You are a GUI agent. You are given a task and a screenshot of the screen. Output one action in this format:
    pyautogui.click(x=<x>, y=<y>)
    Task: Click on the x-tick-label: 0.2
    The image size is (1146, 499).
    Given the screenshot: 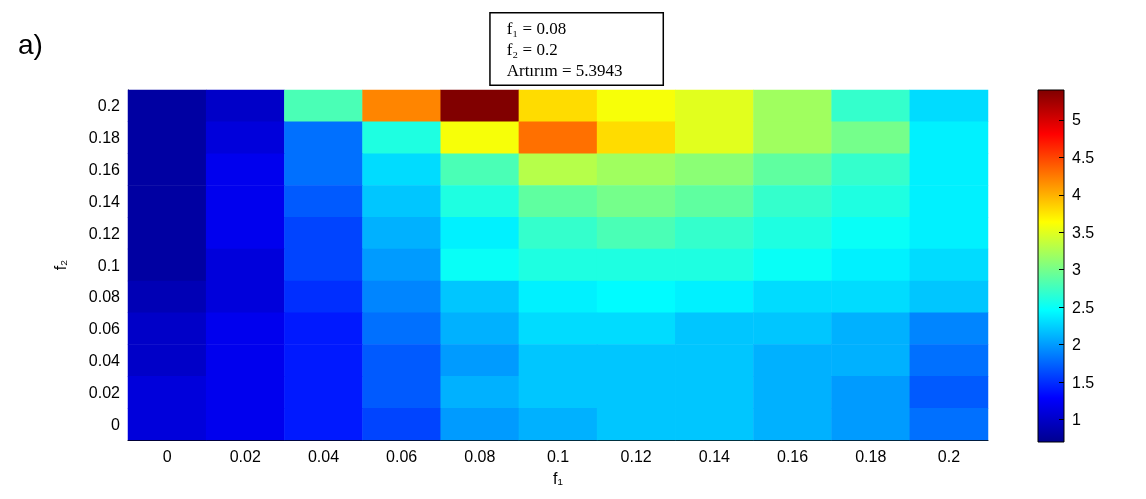 What is the action you would take?
    pyautogui.click(x=949, y=456)
    